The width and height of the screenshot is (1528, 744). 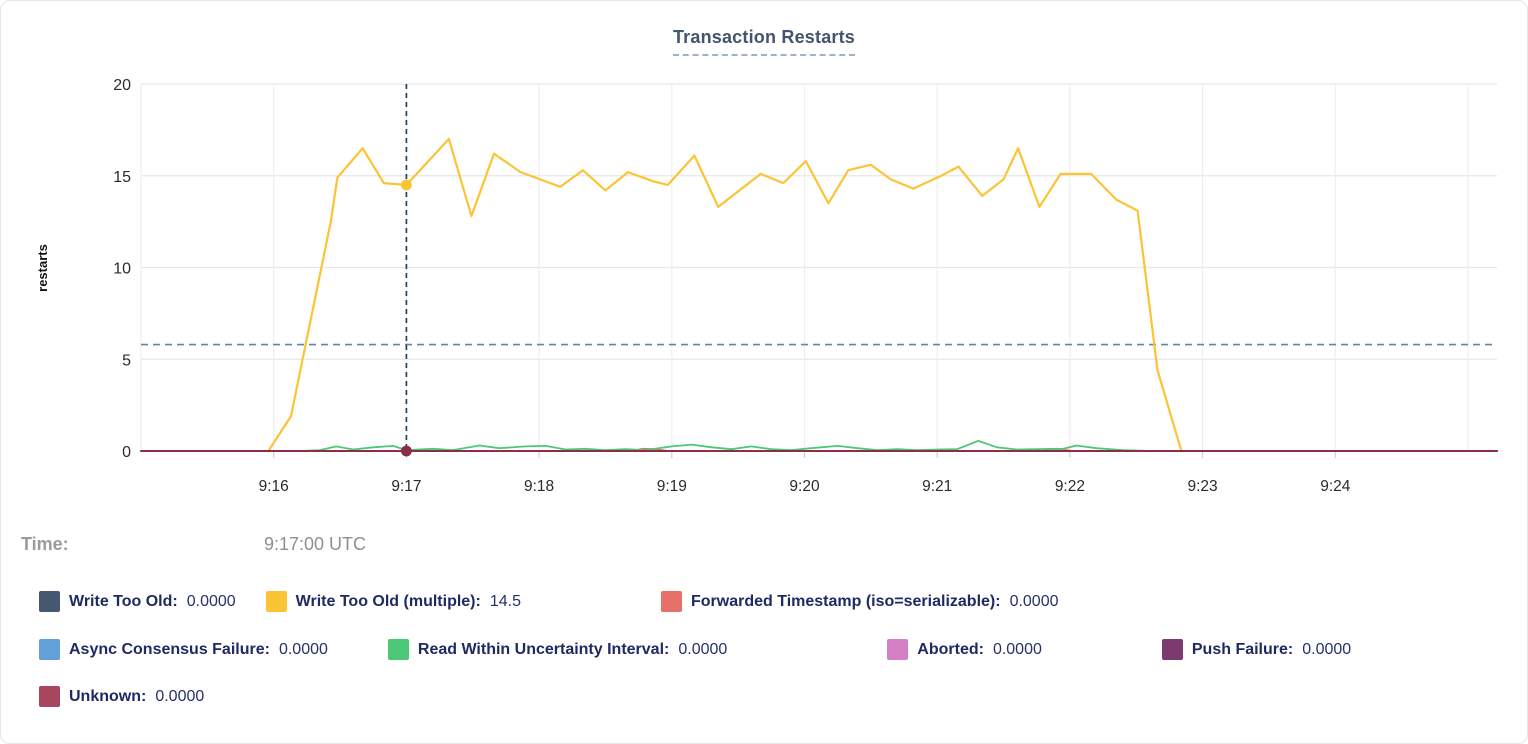 What do you see at coordinates (671, 601) in the screenshot?
I see `legend-swatch-forwarded-timestamp-iso-serializable` at bounding box center [671, 601].